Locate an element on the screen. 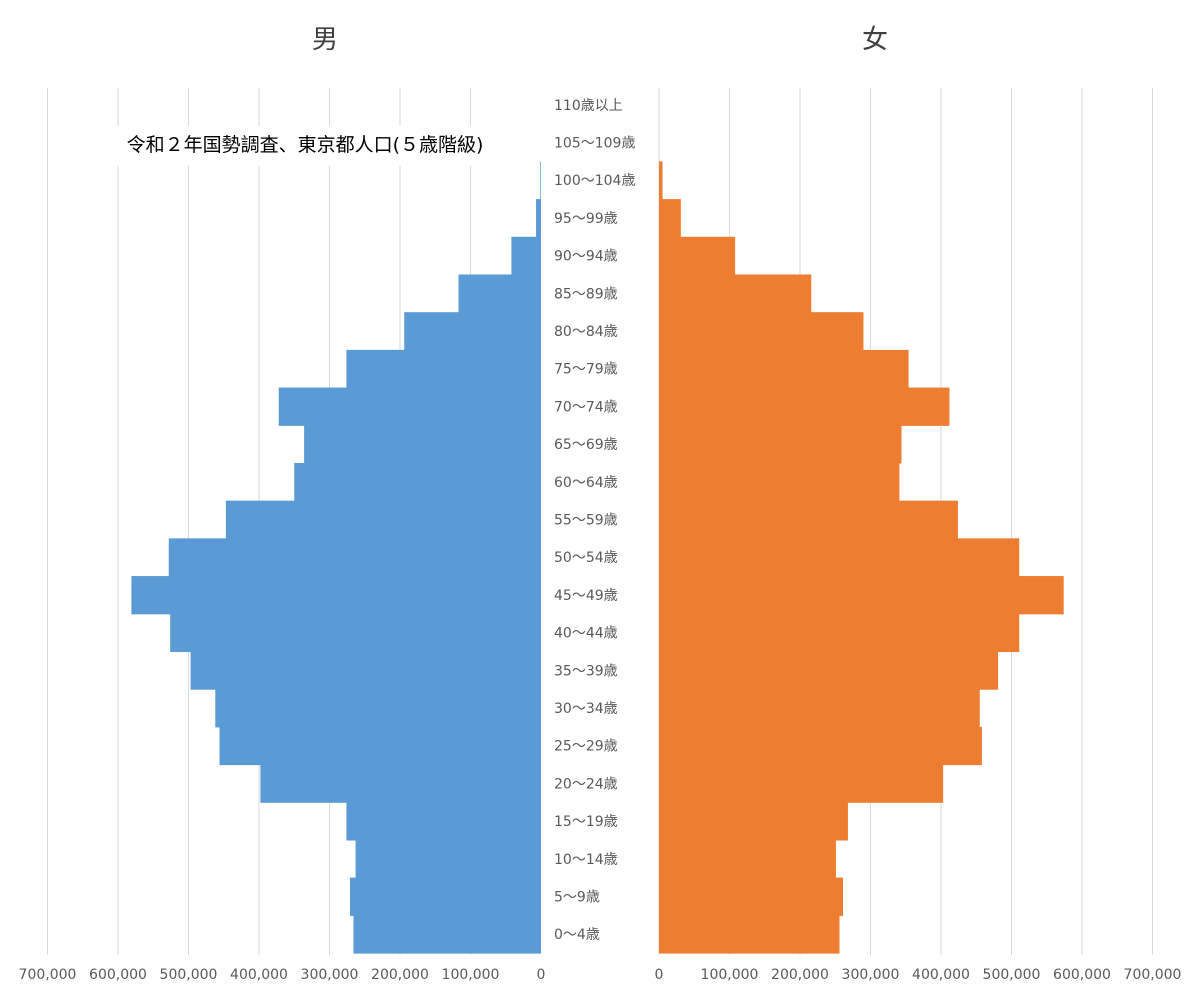 This screenshot has height=1005, width=1200. age-group-label: 110歳以上 is located at coordinates (588, 106).